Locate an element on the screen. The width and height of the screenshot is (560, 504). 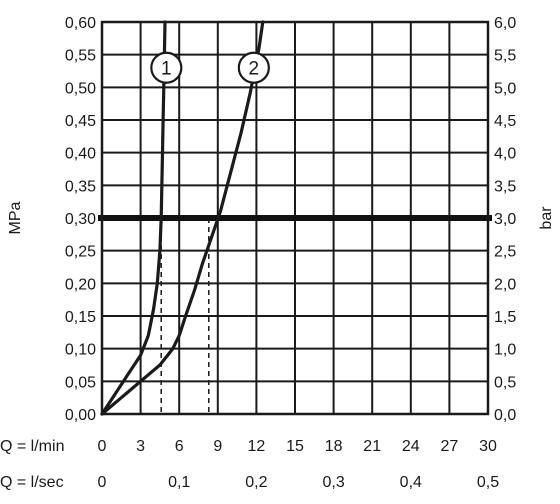
y-tick-left-0: 0,00 is located at coordinates (80, 415).